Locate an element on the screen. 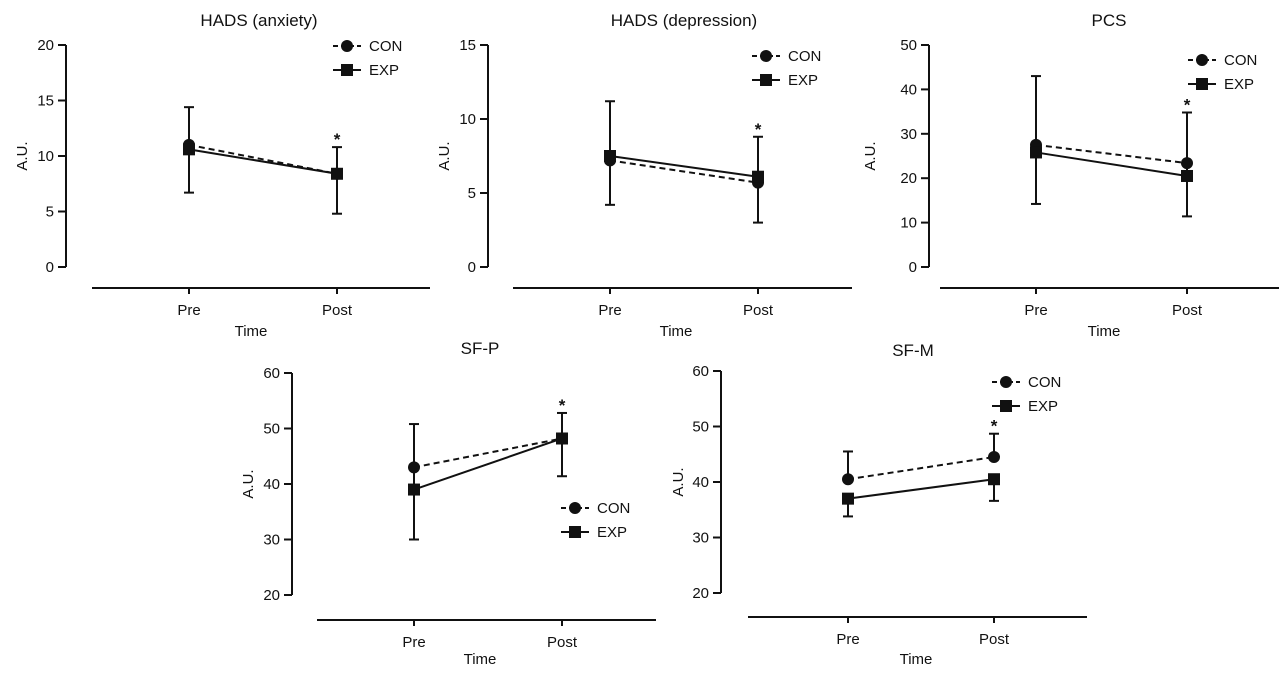 The height and width of the screenshot is (675, 1283). chart-title: HADS (anxiety) is located at coordinates (258, 20).